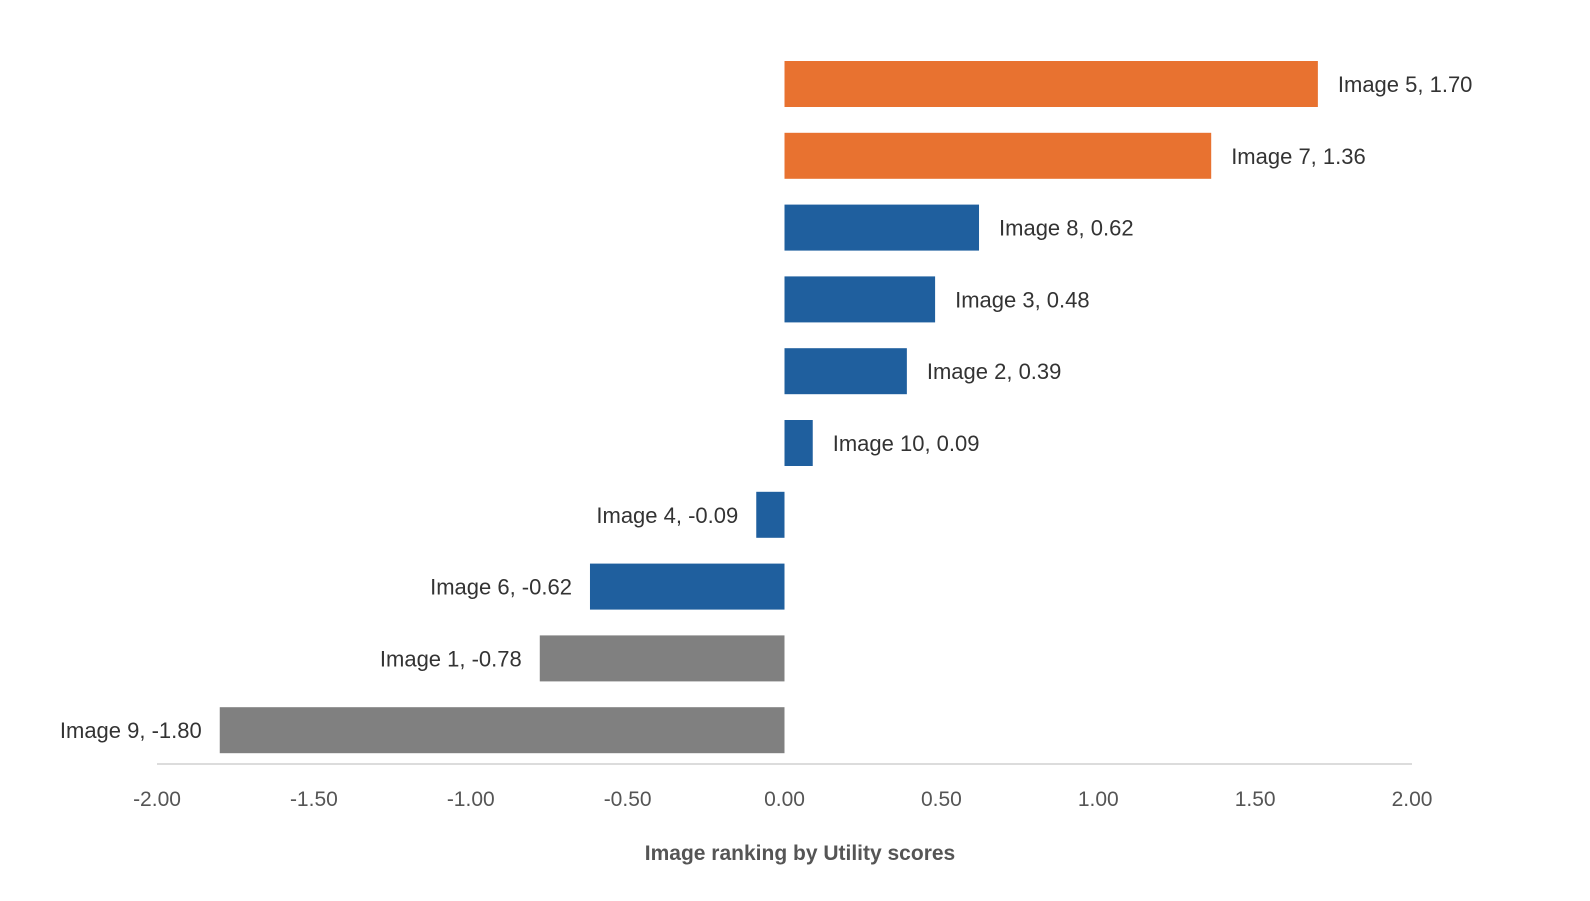  What do you see at coordinates (800, 853) in the screenshot?
I see `x-axis-title: Image ranking by Utility scores` at bounding box center [800, 853].